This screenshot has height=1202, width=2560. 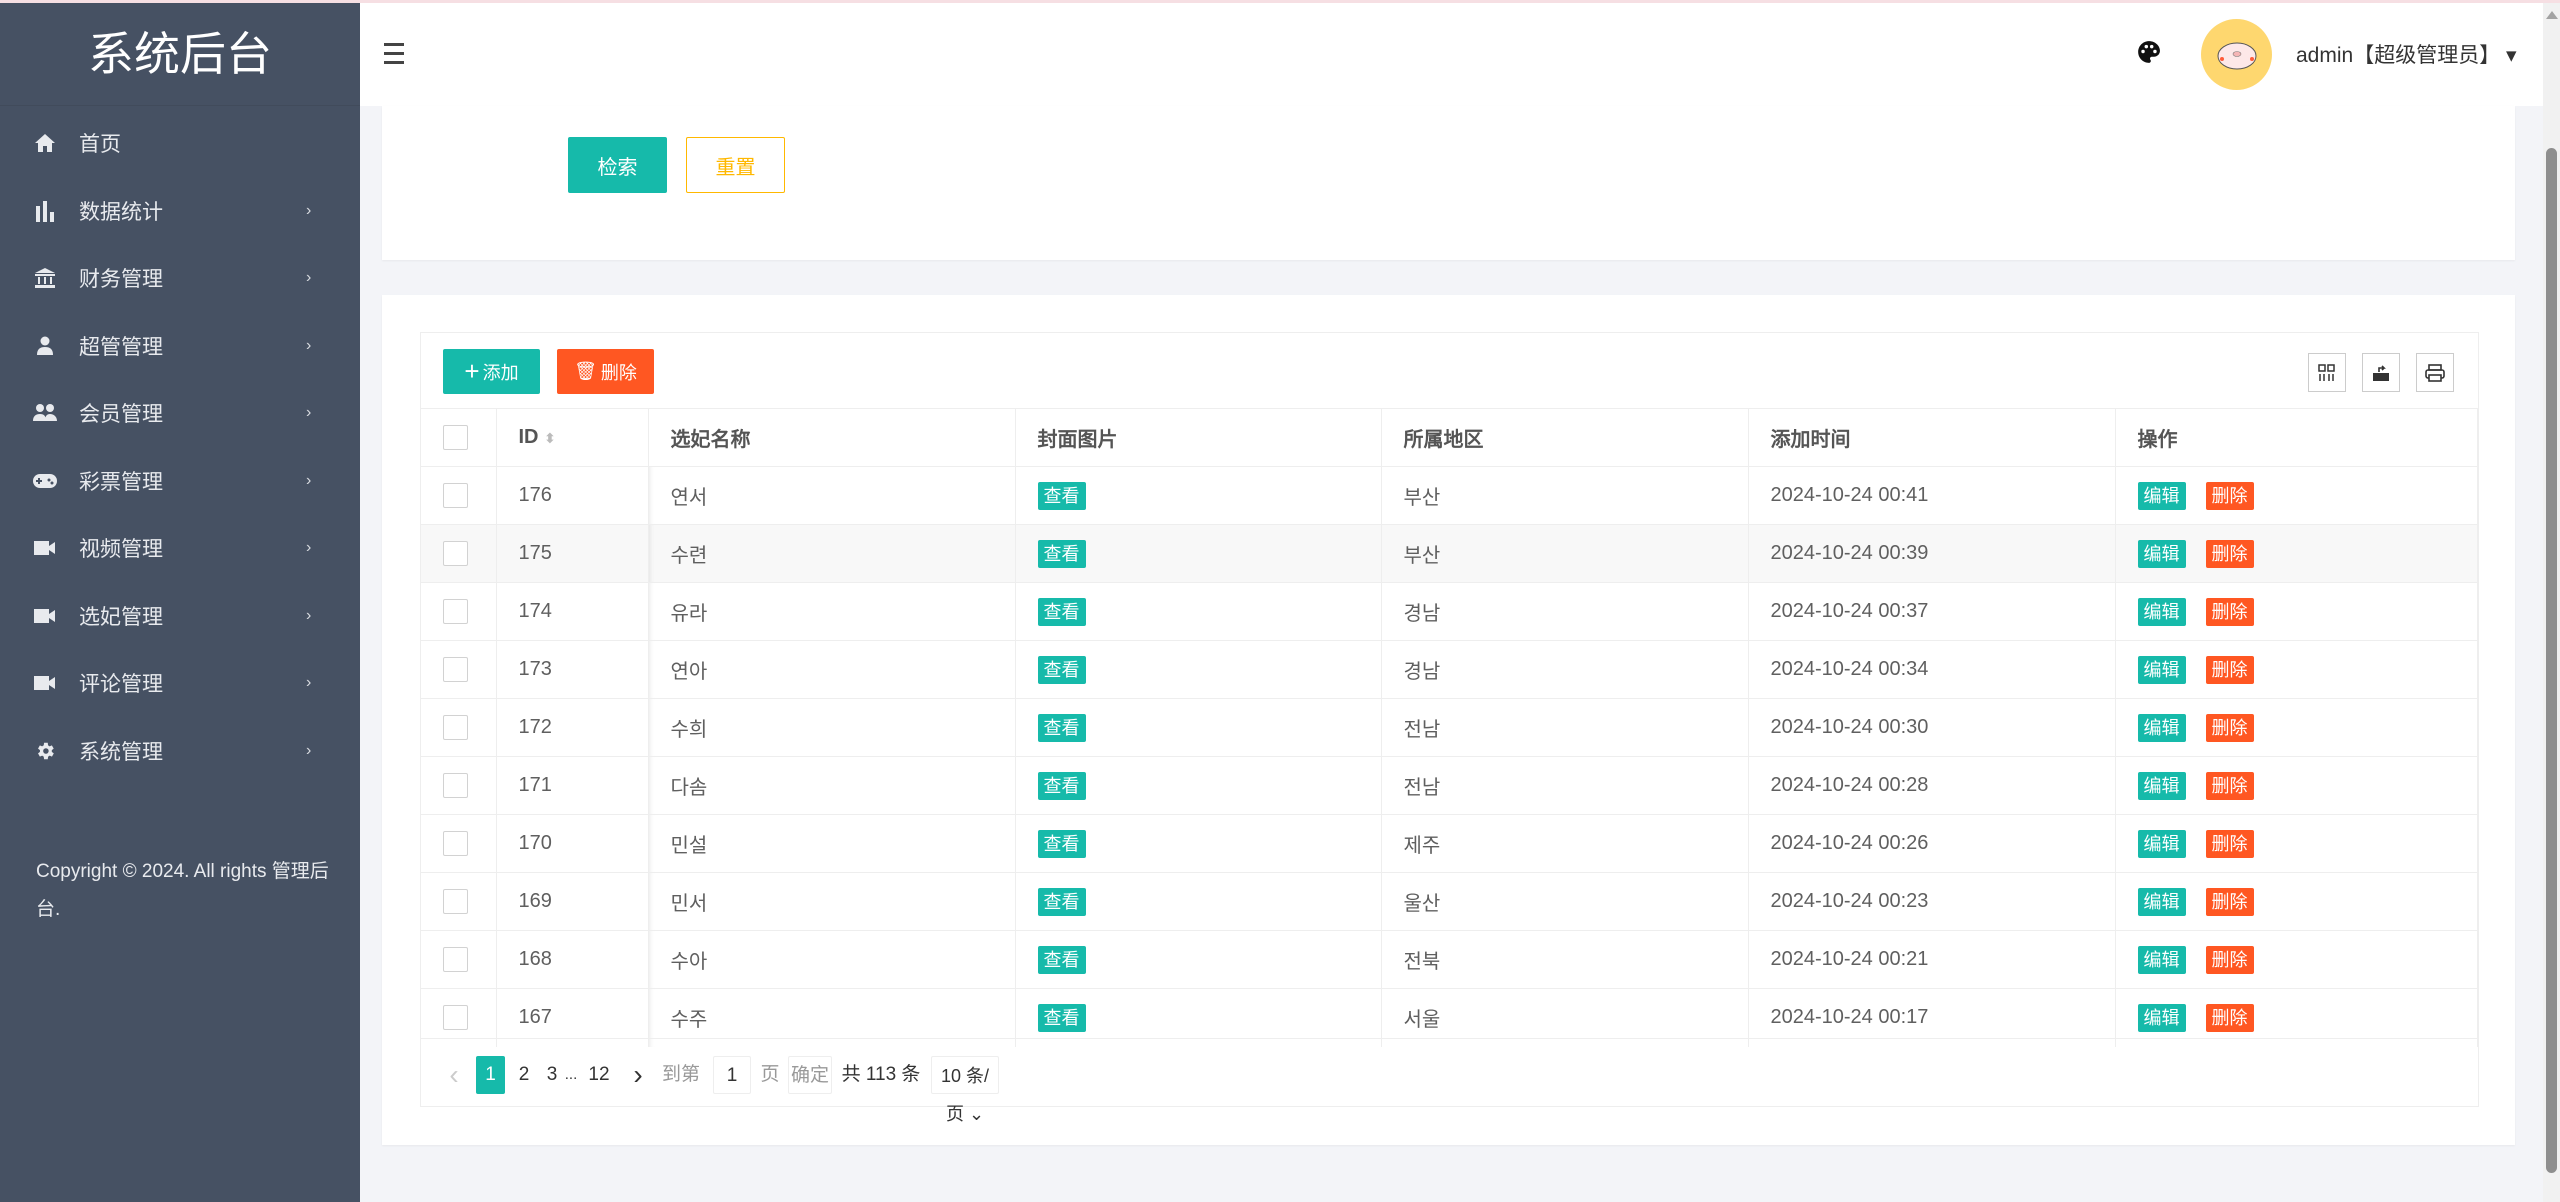 What do you see at coordinates (180, 346) in the screenshot?
I see `sidebar-item-3: 超管管理 ›` at bounding box center [180, 346].